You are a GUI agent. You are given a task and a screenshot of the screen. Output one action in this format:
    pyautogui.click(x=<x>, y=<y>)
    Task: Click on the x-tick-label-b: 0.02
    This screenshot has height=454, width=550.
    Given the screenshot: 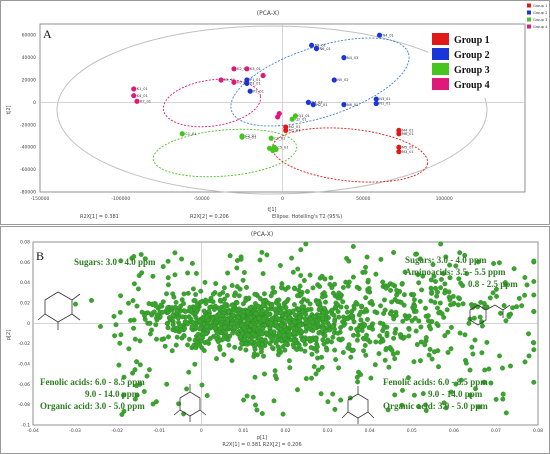 What is the action you would take?
    pyautogui.click(x=285, y=431)
    